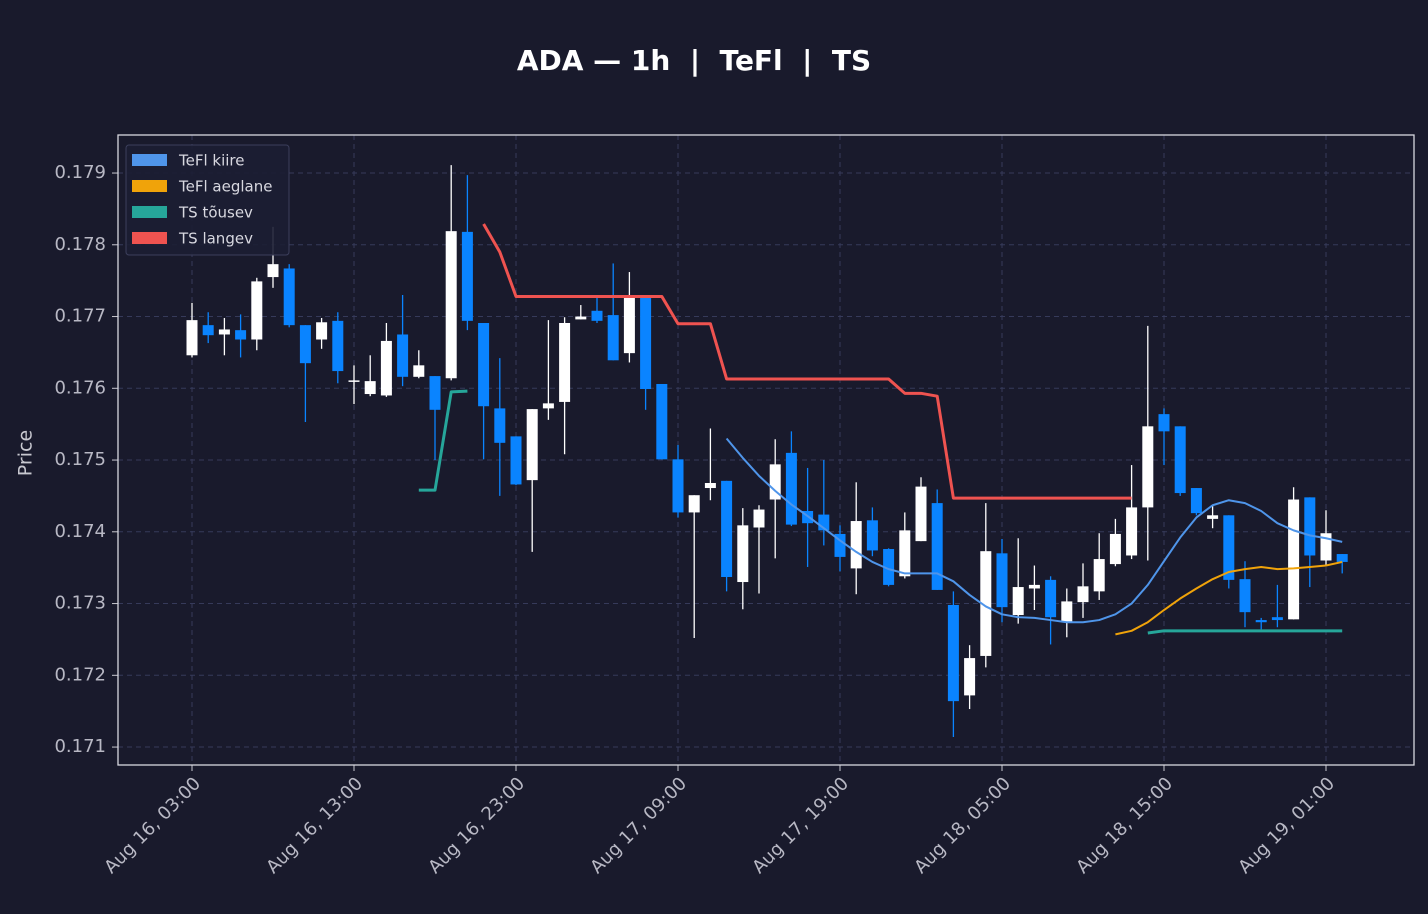 The image size is (1428, 914). I want to click on legend-label: TeFl kiire, so click(211, 161).